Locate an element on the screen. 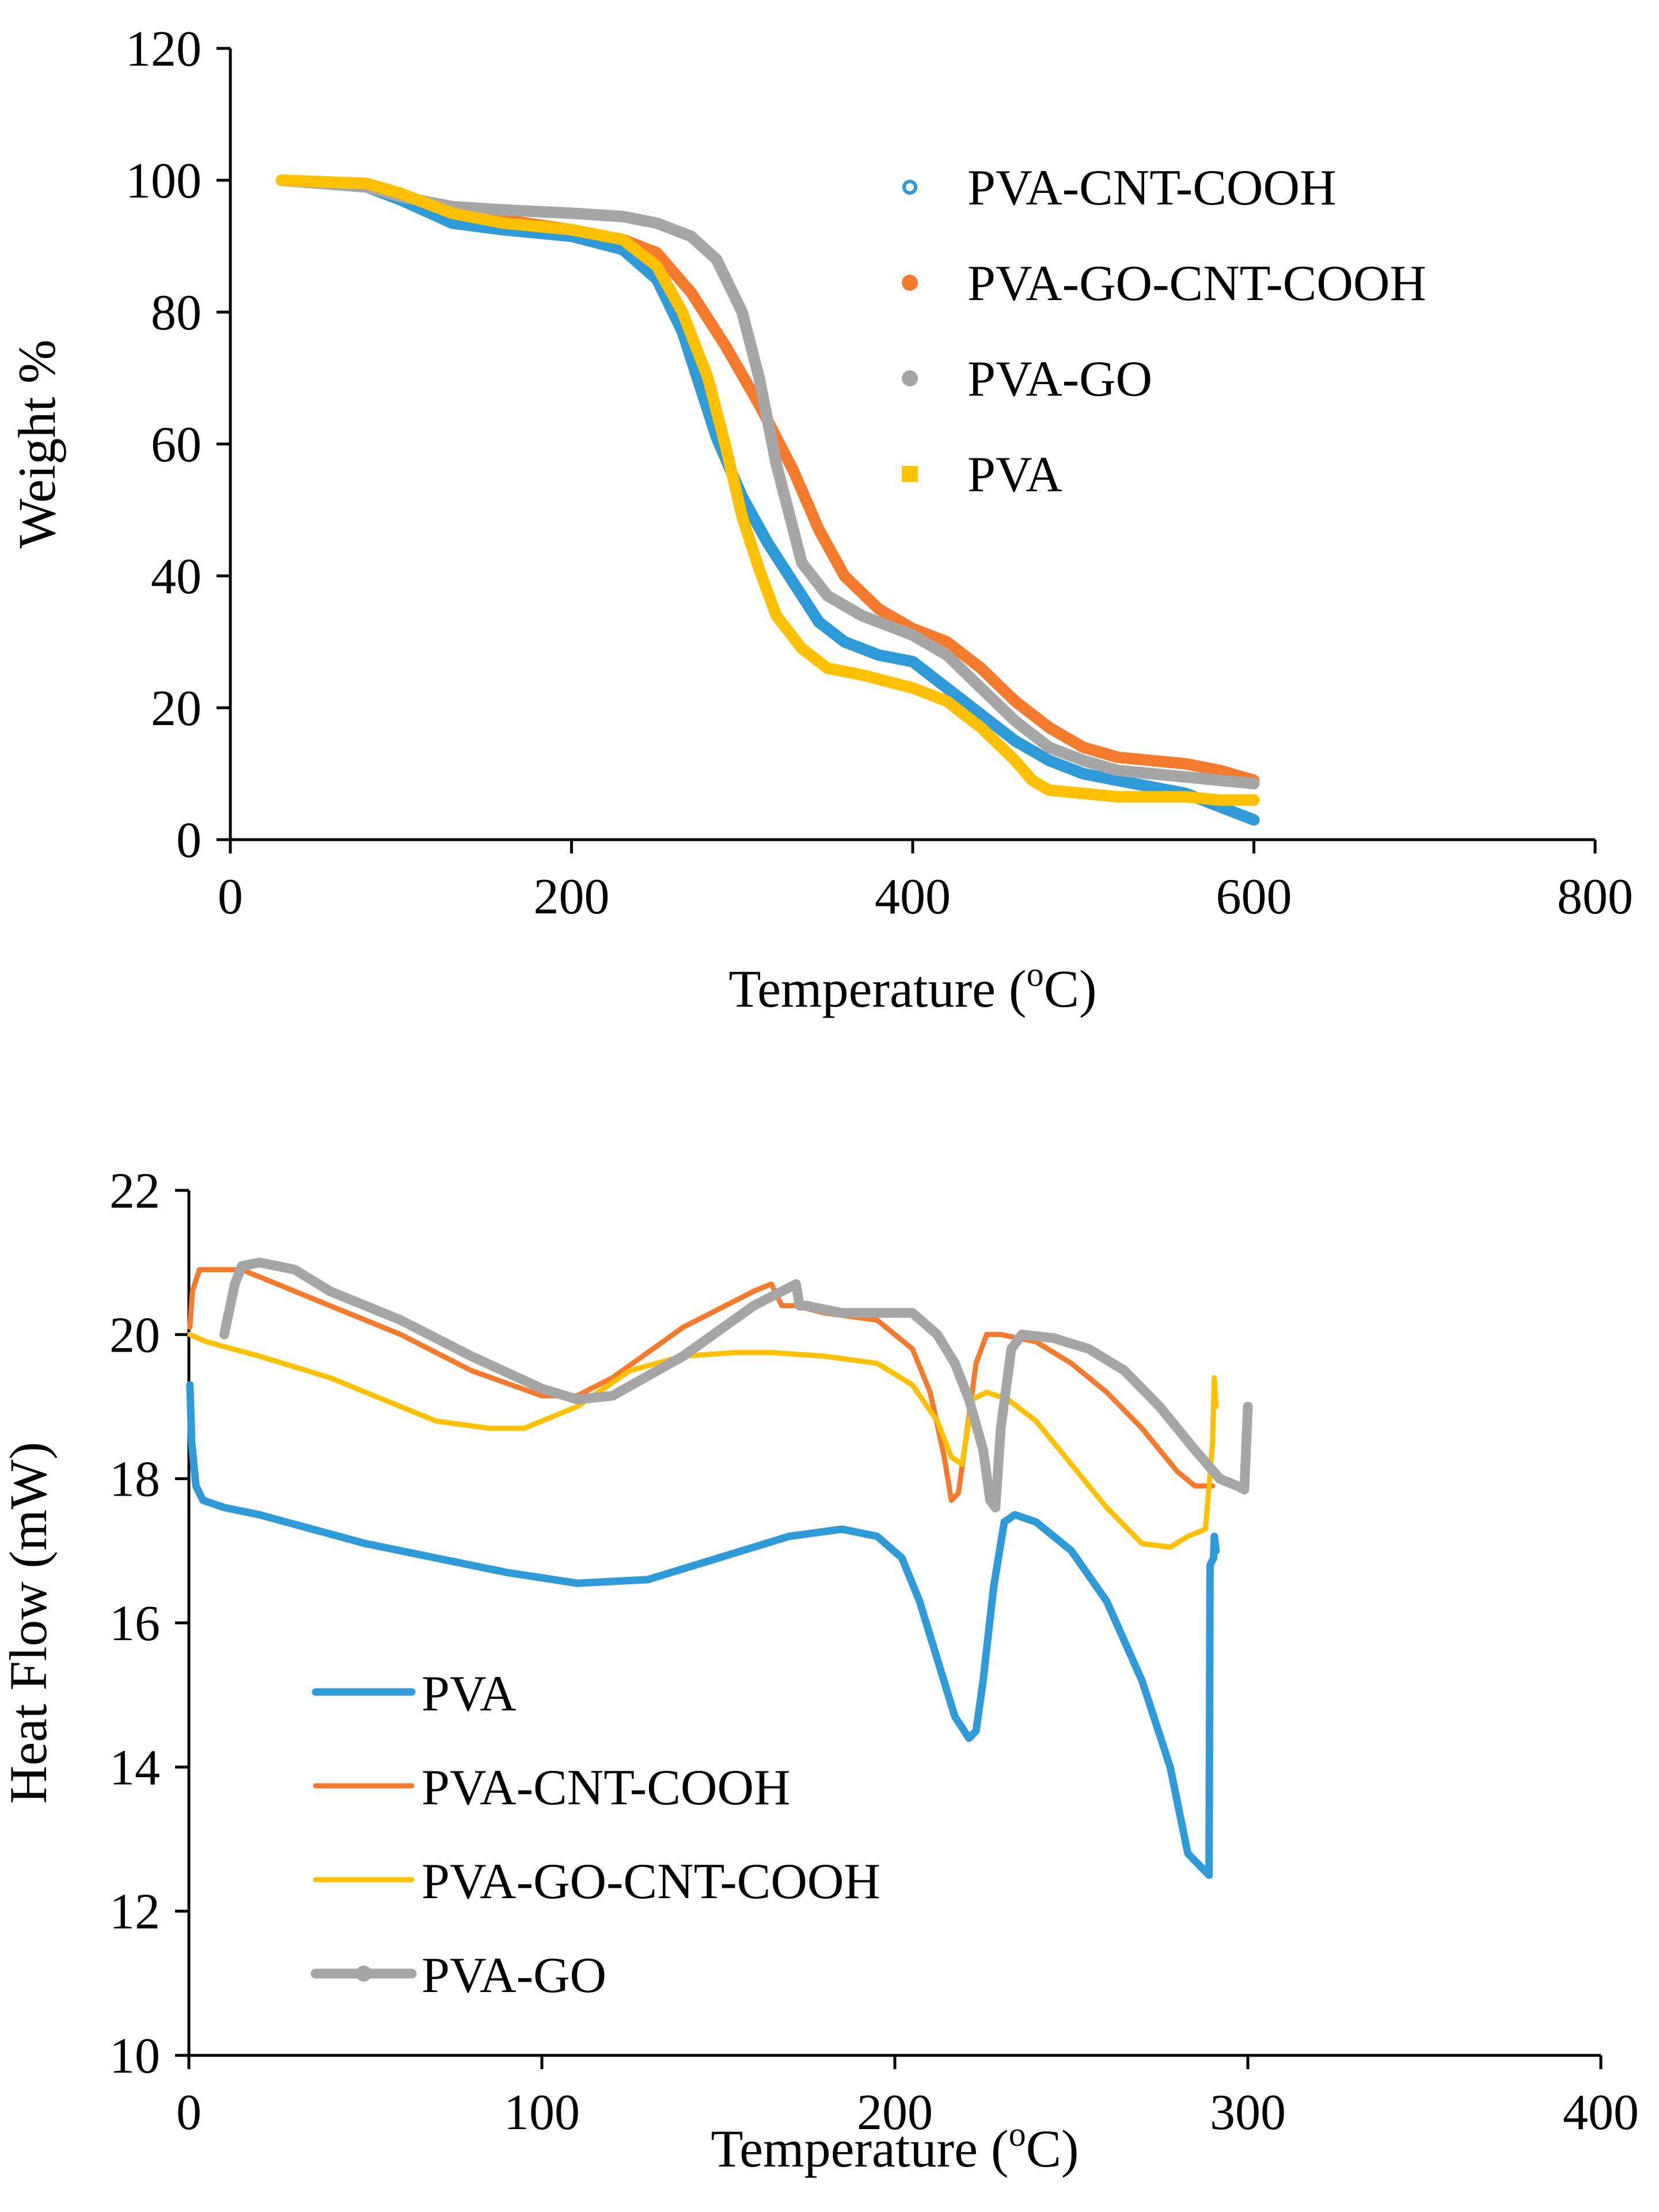 The width and height of the screenshot is (1659, 2212). y-tick-label: 60 is located at coordinates (176, 445).